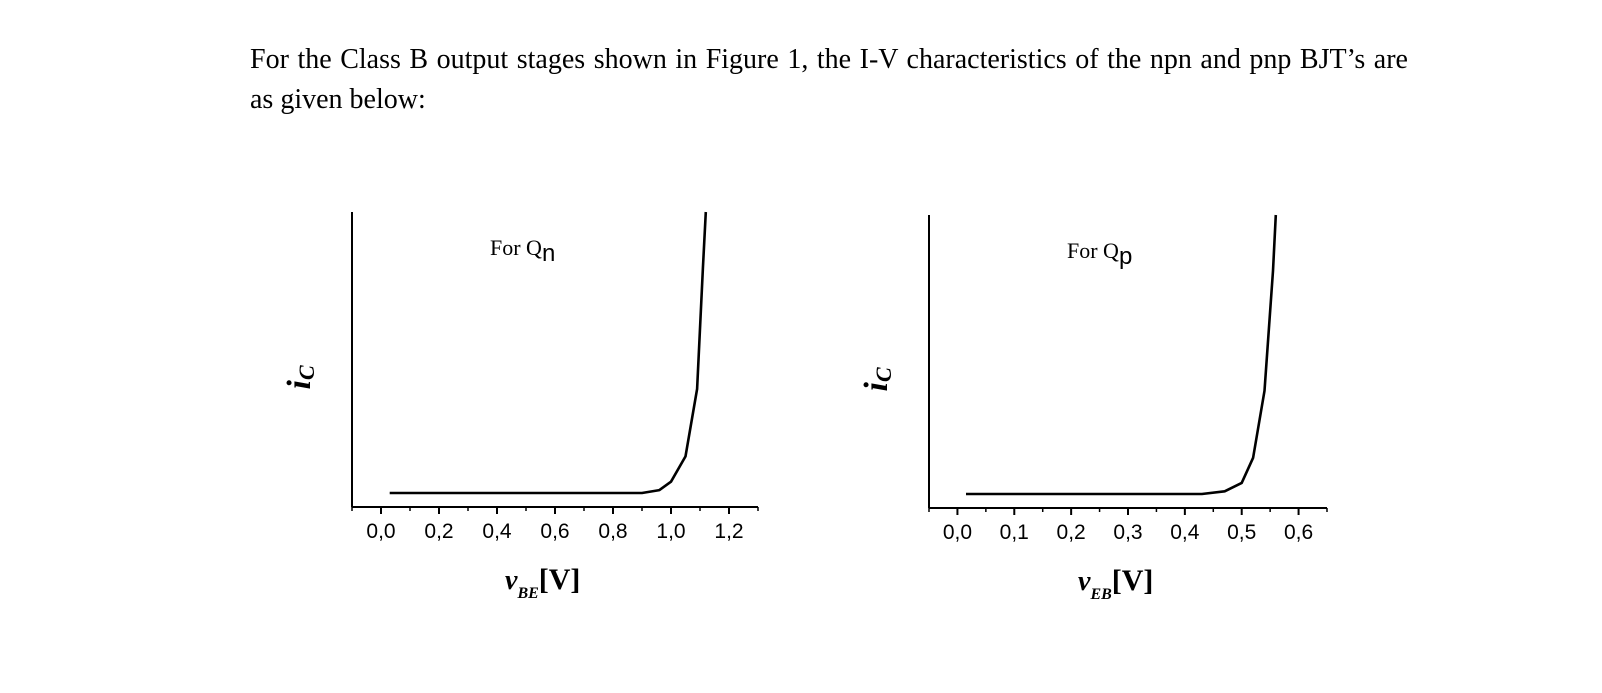 Image resolution: width=1602 pixels, height=693 pixels. Describe the element at coordinates (1125, 256) in the screenshot. I see `annotation-sub: p` at that location.